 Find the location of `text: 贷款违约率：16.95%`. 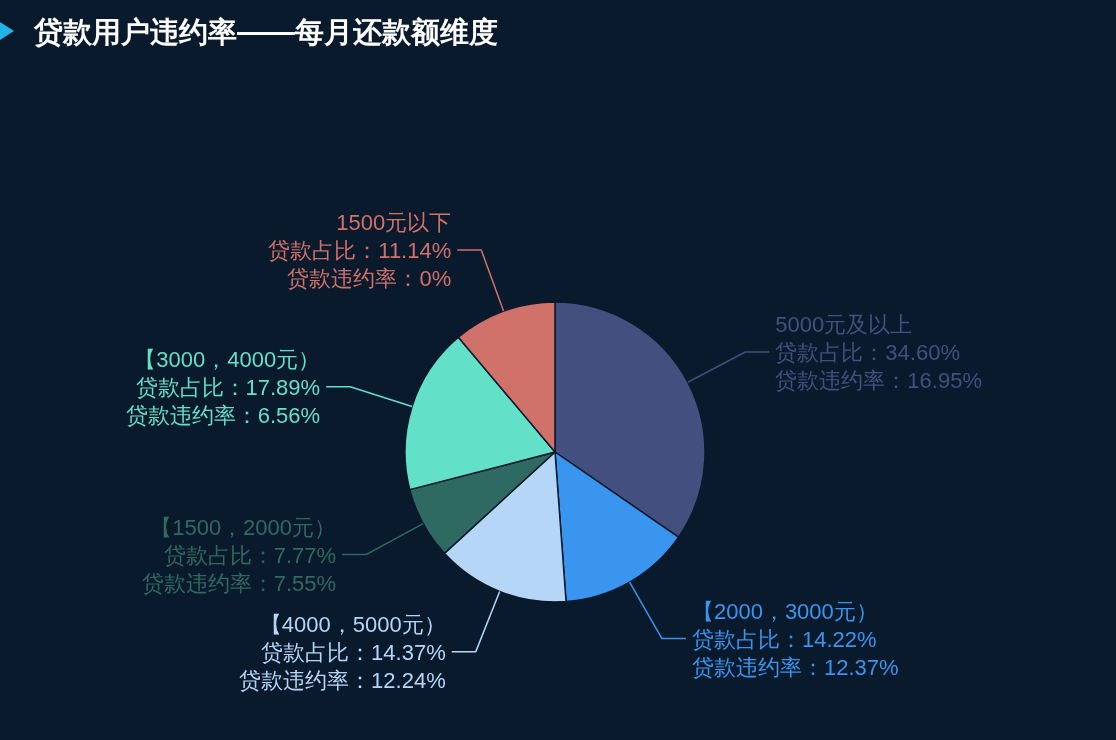

text: 贷款违约率：16.95% is located at coordinates (878, 381).